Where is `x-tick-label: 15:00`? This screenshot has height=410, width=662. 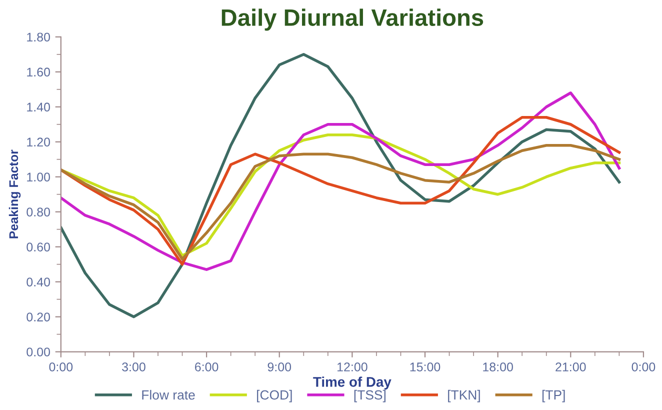 x-tick-label: 15:00 is located at coordinates (425, 367).